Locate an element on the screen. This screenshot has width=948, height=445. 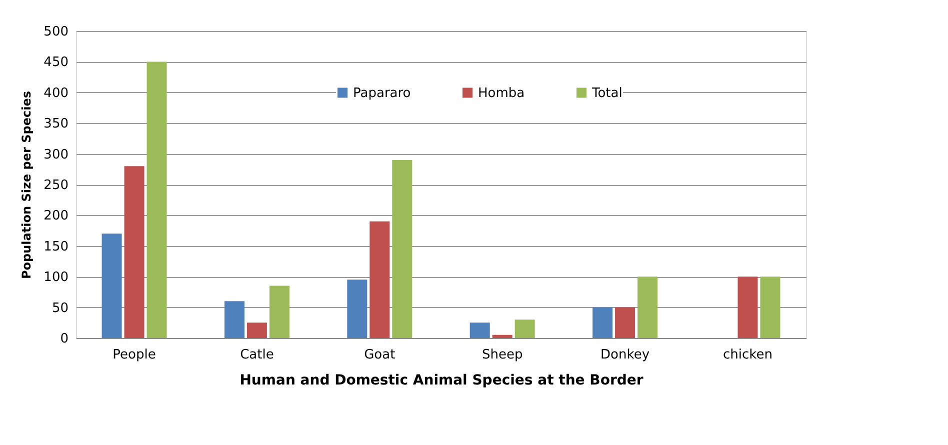
x-tick-label: chicken is located at coordinates (747, 355).